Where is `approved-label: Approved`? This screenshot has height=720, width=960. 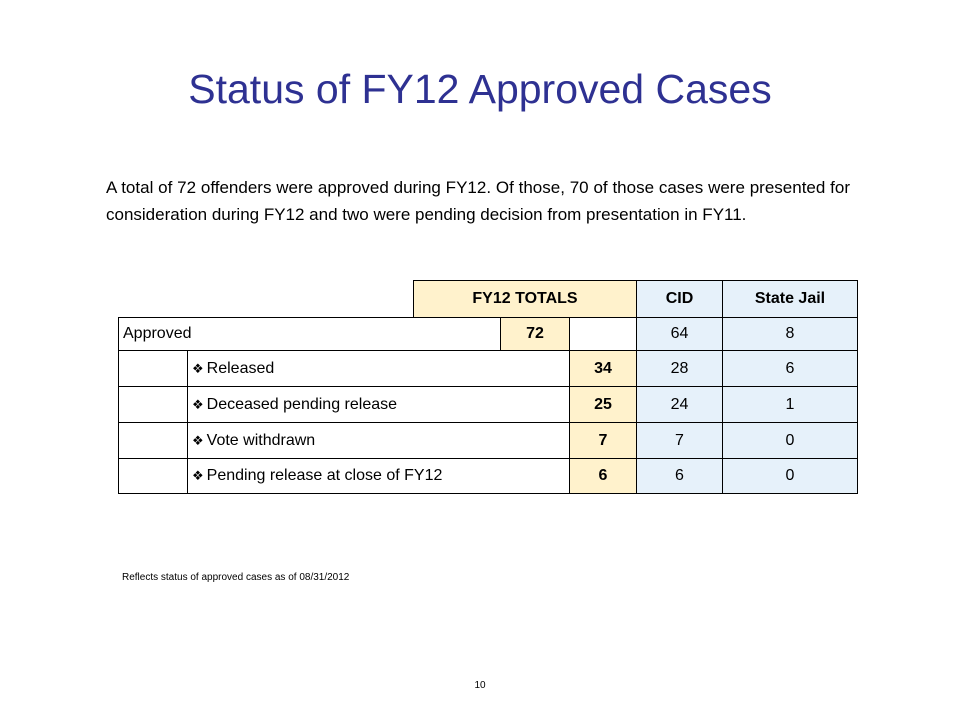
approved-label: Approved is located at coordinates (309, 334).